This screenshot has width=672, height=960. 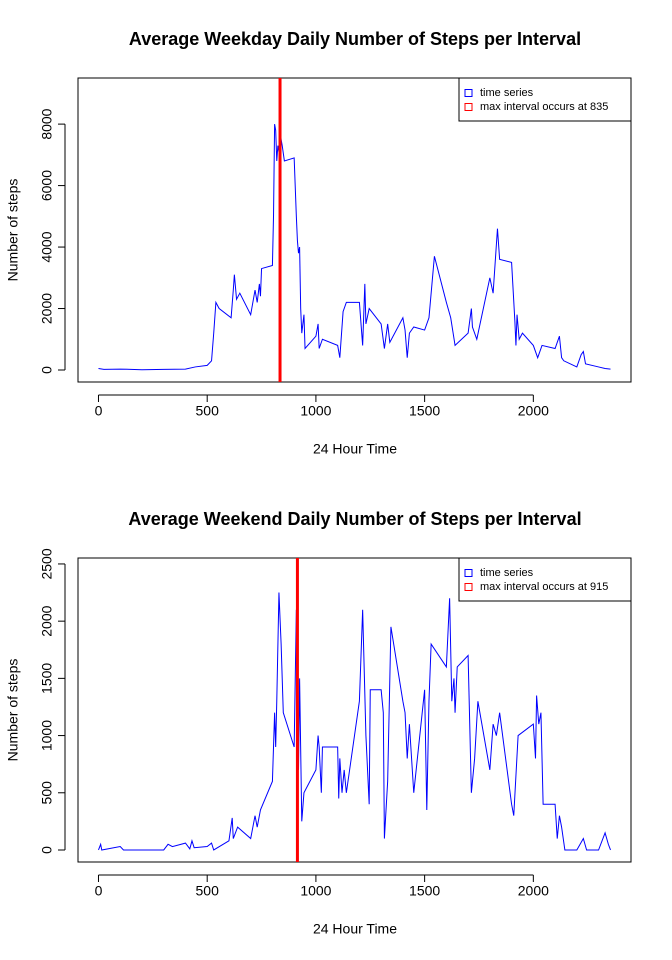 I want to click on y-tick-label: 500, so click(x=47, y=793).